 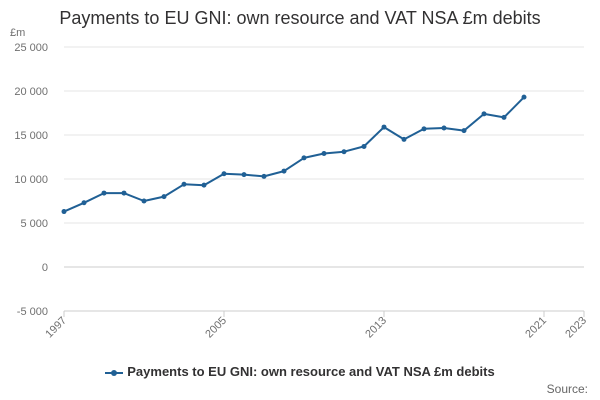 What do you see at coordinates (32, 312) in the screenshot?
I see `y-tick-label: -5 000` at bounding box center [32, 312].